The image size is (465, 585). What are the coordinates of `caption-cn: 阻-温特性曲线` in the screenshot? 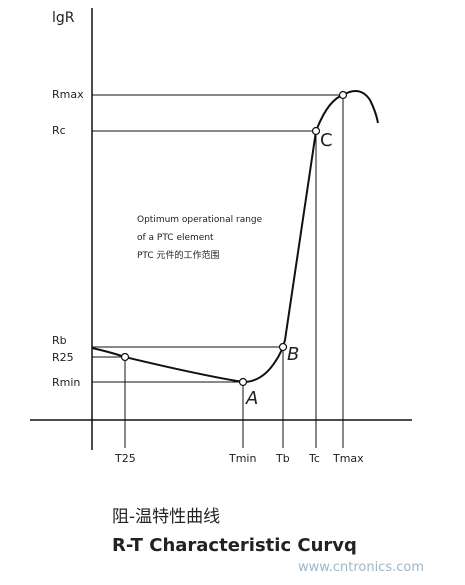 It's located at (166, 517).